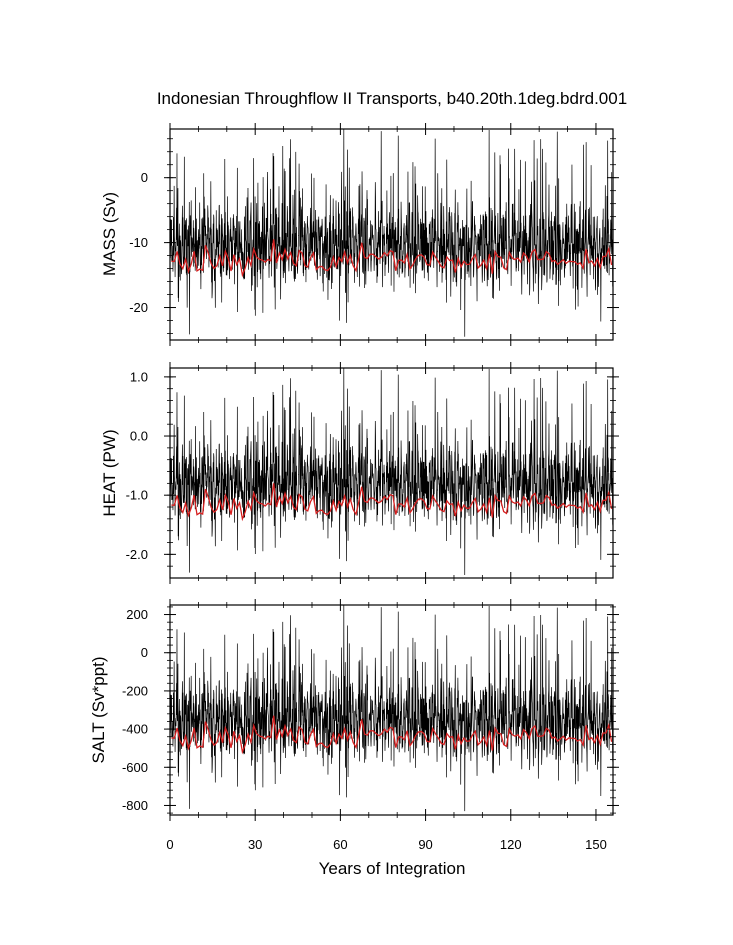 The height and width of the screenshot is (945, 733). Describe the element at coordinates (135, 690) in the screenshot. I see `ytick-label-salt: -200` at that location.